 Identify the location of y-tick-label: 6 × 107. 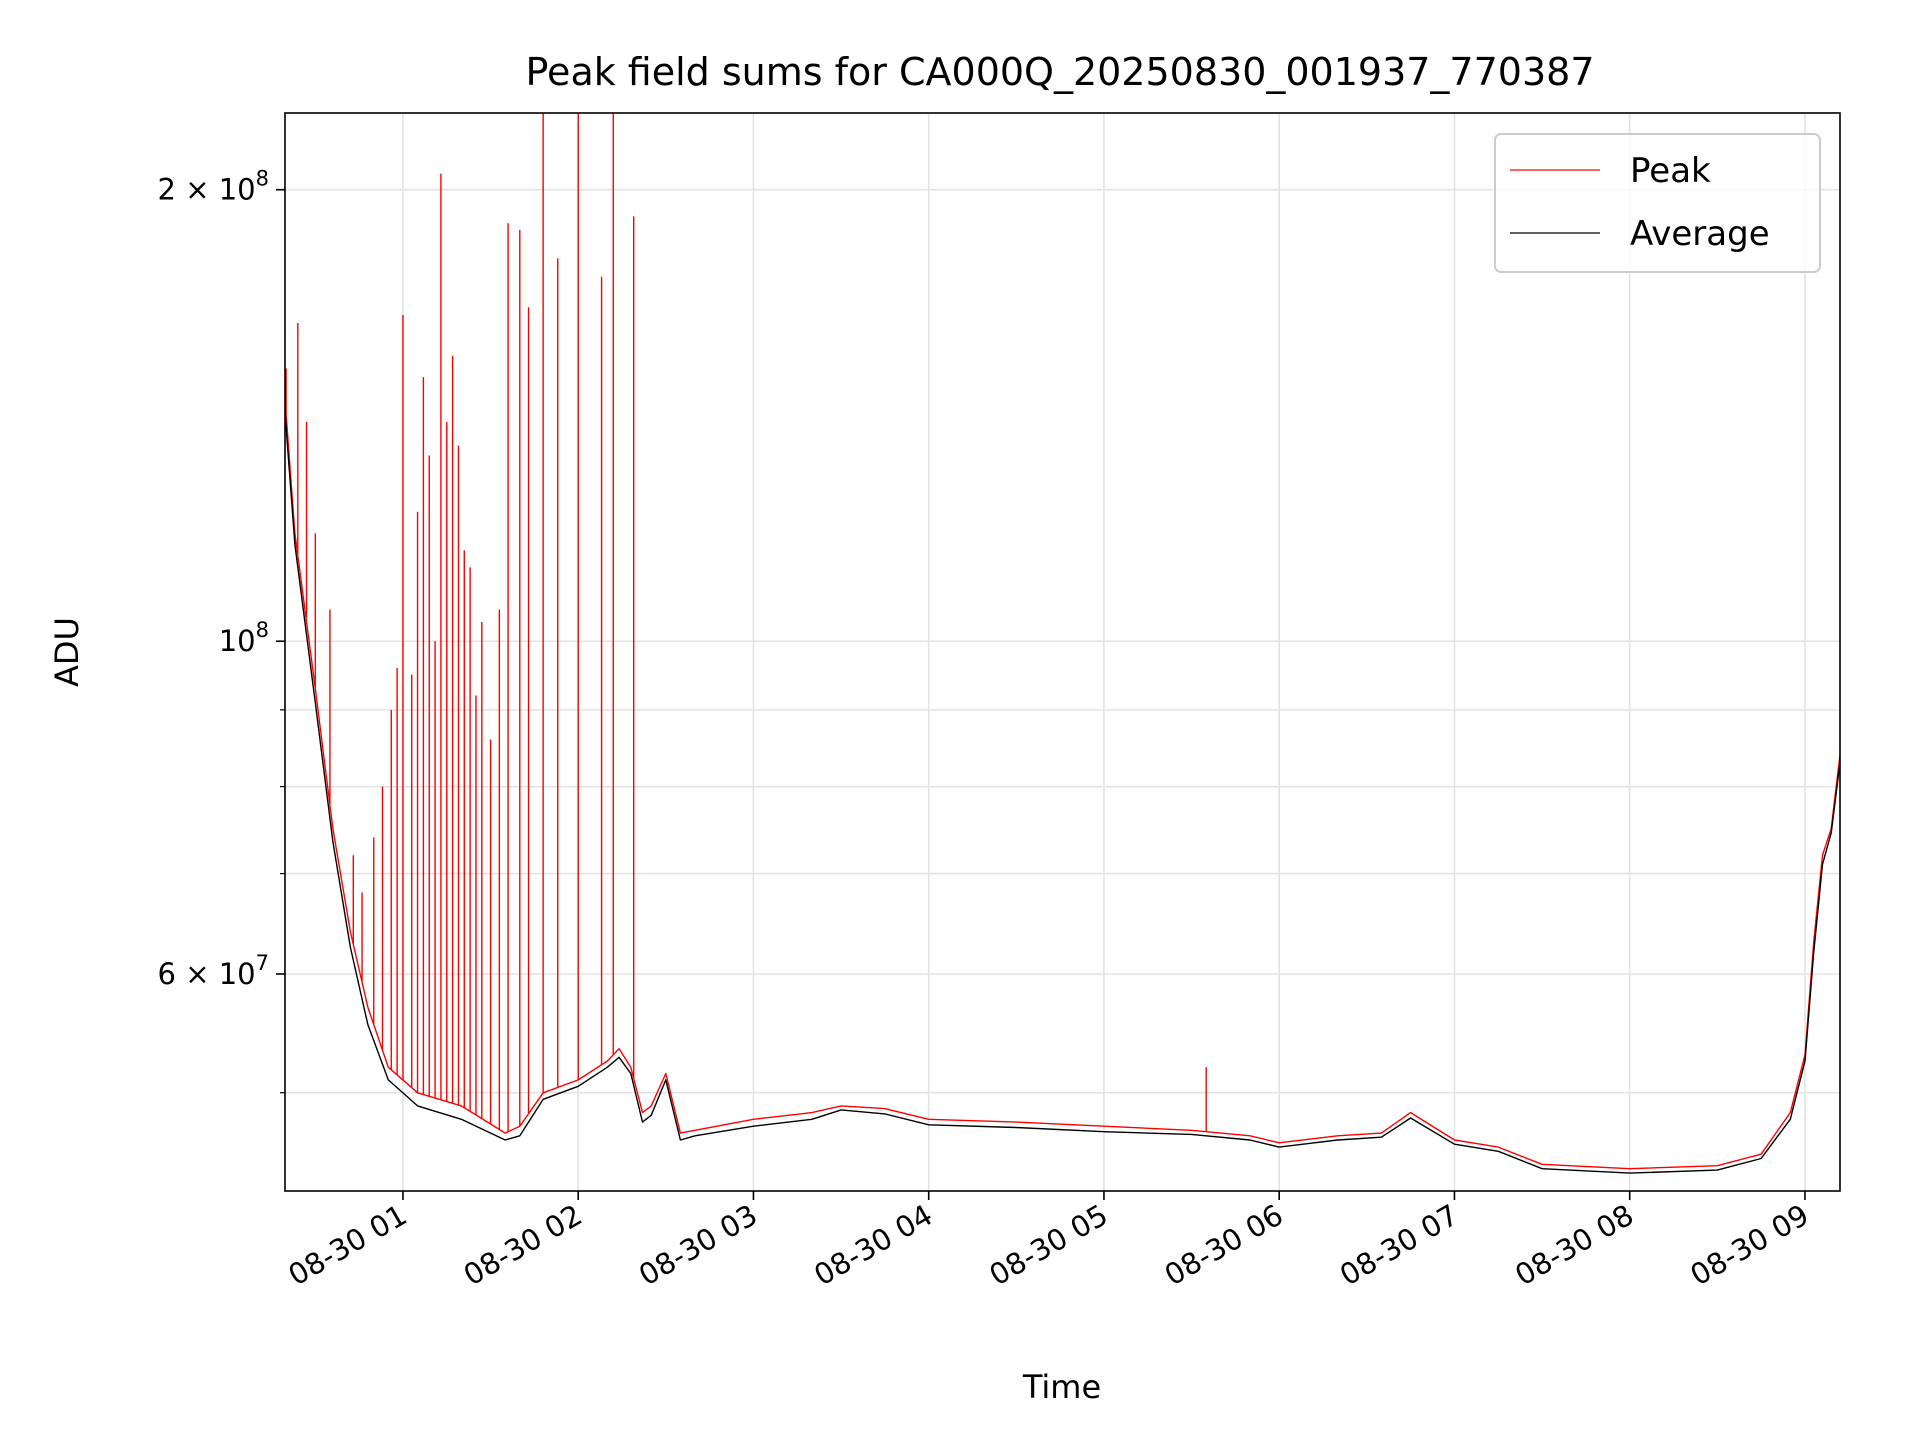
(213, 971).